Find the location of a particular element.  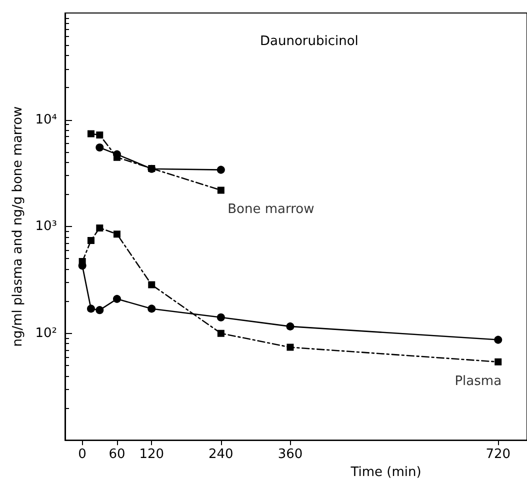

text: Daunorubicinol is located at coordinates (309, 41).